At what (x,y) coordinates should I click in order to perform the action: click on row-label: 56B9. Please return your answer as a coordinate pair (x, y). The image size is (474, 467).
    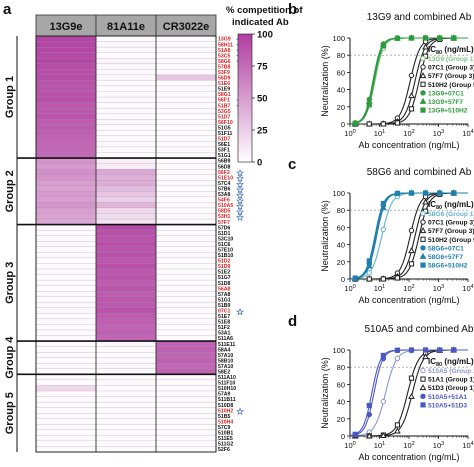
    Looking at the image, I should click on (224, 162).